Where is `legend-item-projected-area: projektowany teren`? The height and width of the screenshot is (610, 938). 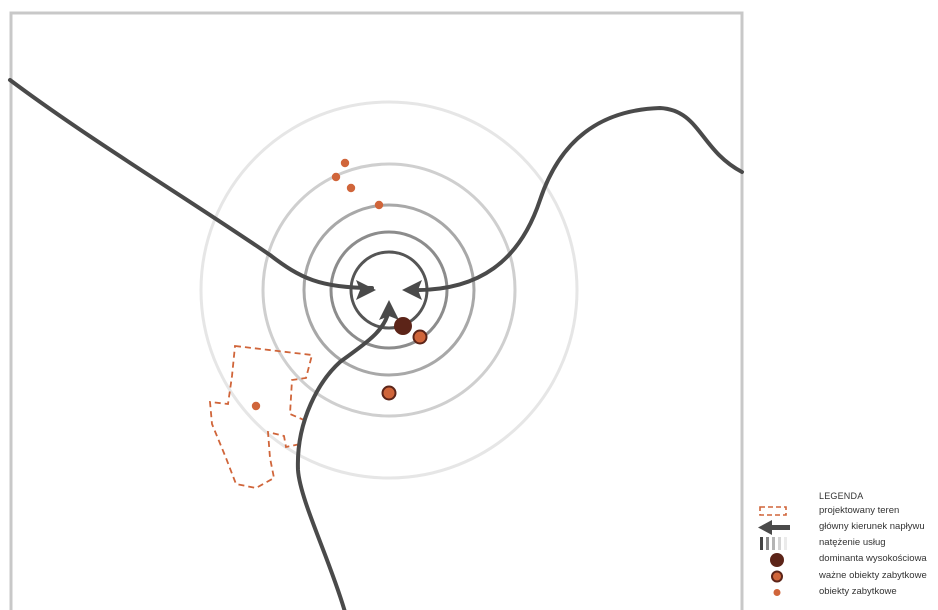
legend-item-projected-area: projektowany teren is located at coordinates (847, 511).